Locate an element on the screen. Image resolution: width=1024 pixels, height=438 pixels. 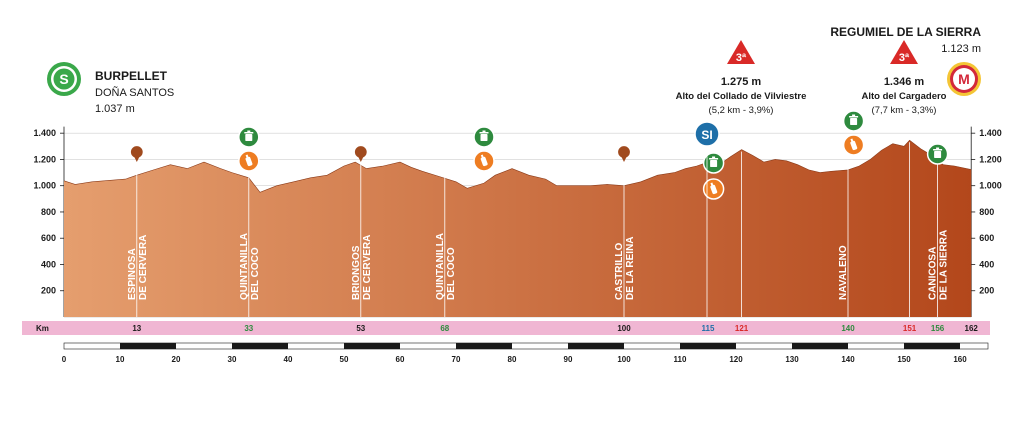
x-tick-label: 110 is located at coordinates (680, 359).